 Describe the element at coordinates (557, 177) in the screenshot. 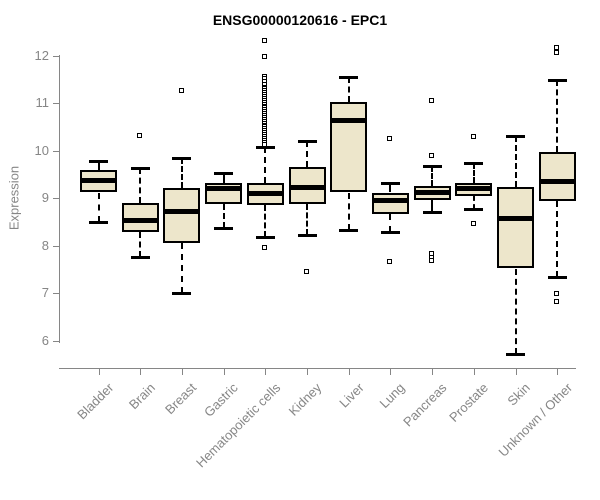

I see `box-unknown-other` at that location.